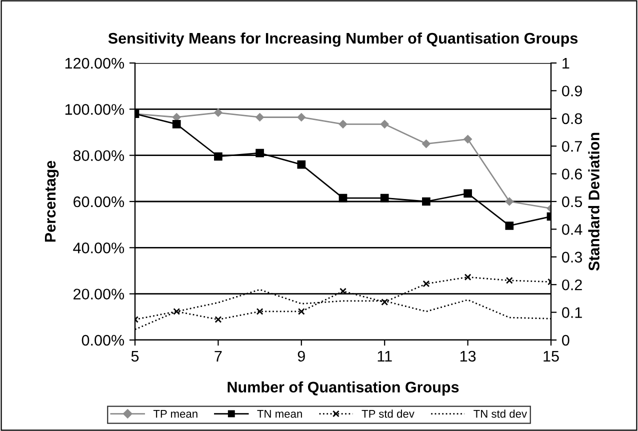 The width and height of the screenshot is (638, 431). I want to click on y2-tick-label: 0.6, so click(572, 174).